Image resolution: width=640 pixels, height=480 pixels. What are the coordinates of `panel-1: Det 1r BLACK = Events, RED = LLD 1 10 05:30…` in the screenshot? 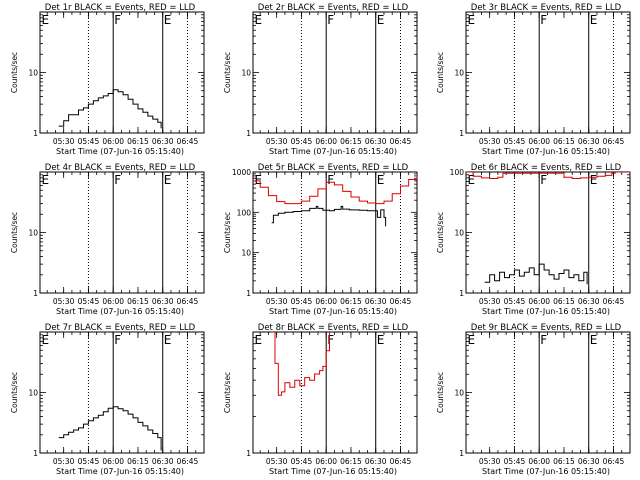 It's located at (107, 79).